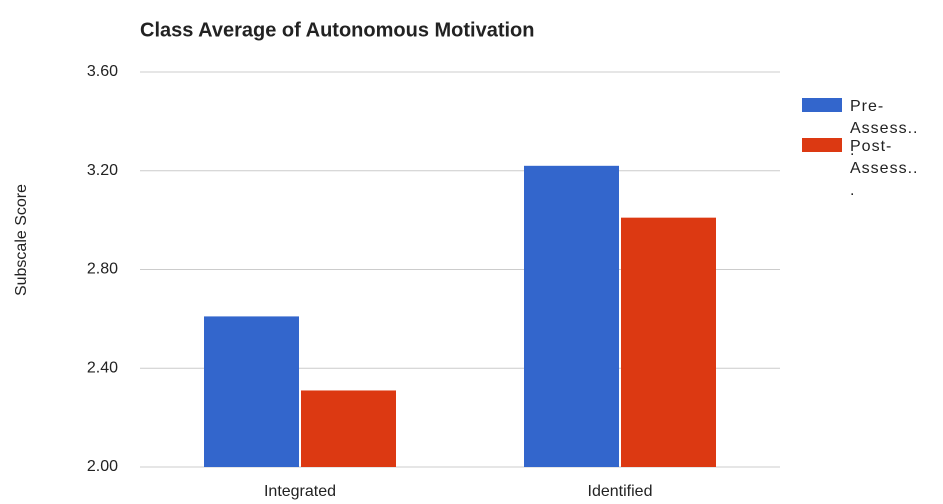 This screenshot has width=943, height=504. What do you see at coordinates (300, 491) in the screenshot?
I see `x-tick-label: Integrated` at bounding box center [300, 491].